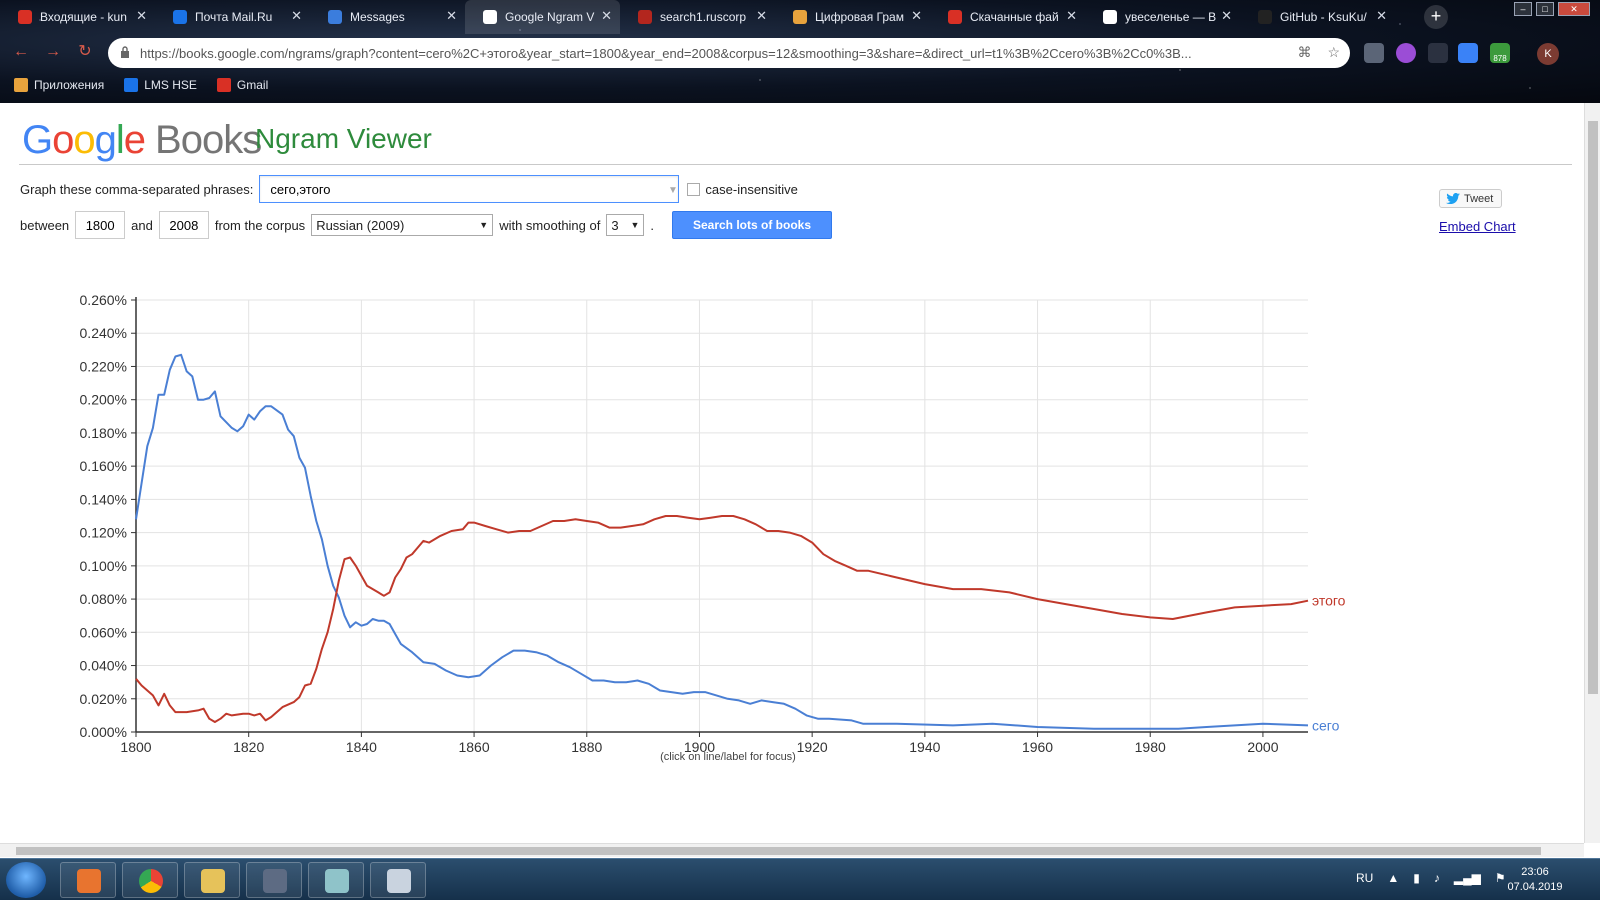  Describe the element at coordinates (1326, 725) in the screenshot. I see `series-label: сего` at that location.